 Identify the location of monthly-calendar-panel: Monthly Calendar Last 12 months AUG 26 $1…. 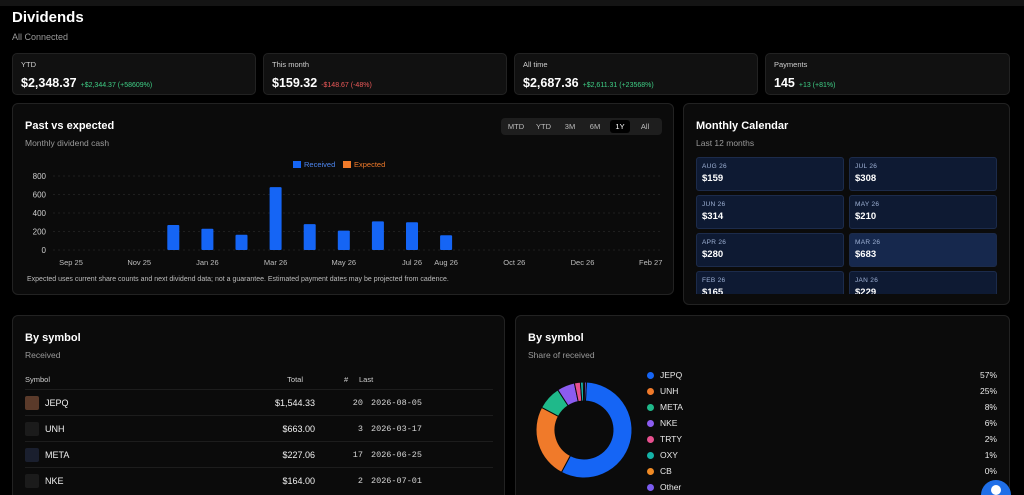
(846, 204).